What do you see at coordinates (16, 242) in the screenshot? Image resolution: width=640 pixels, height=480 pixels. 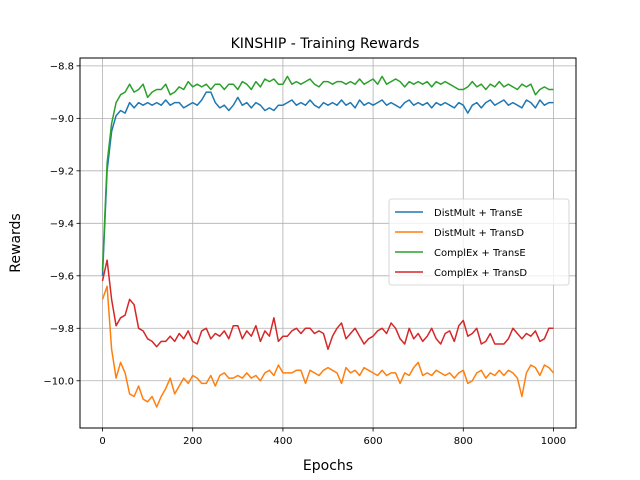 I see `y-axis-label: Rewards` at bounding box center [16, 242].